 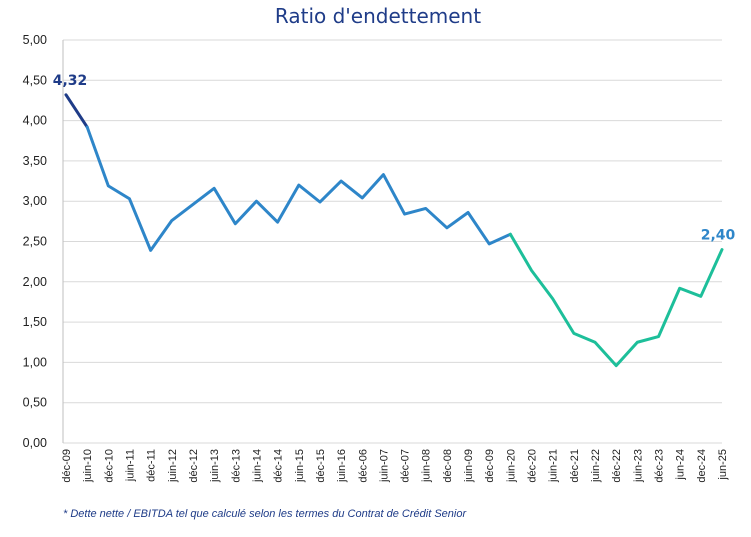 I want to click on x-tick-label: juin-16, so click(x=342, y=466).